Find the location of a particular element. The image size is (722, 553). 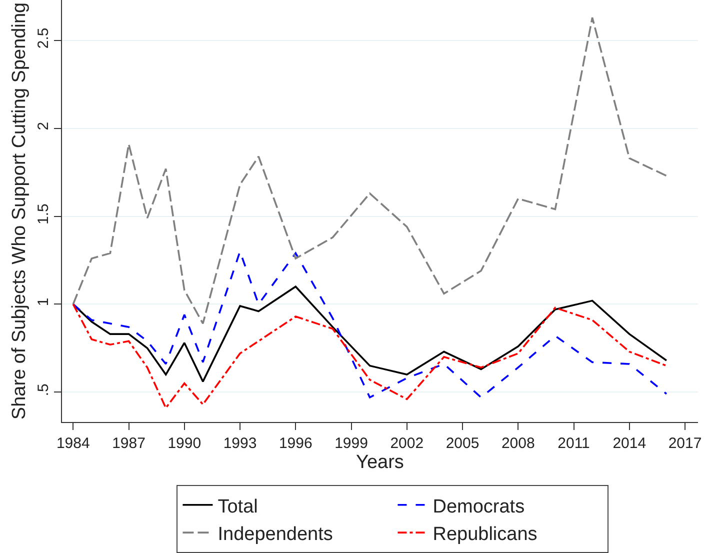

x-tick-label: 2002 is located at coordinates (407, 443).